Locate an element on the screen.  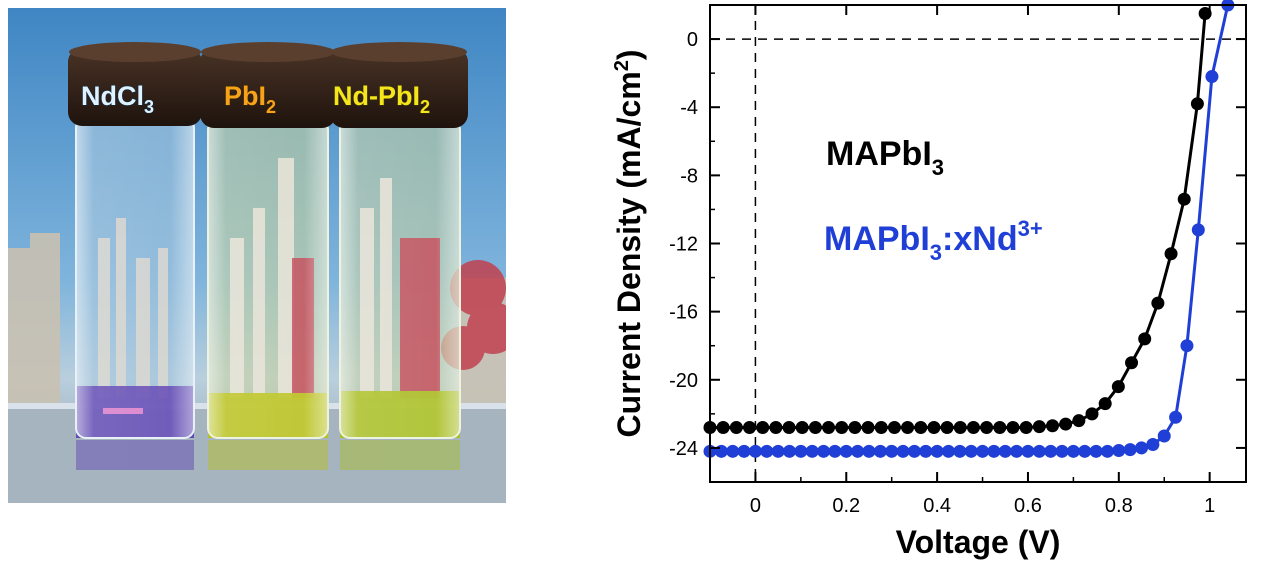
y-axis-title-close: ) is located at coordinates (629, 54).